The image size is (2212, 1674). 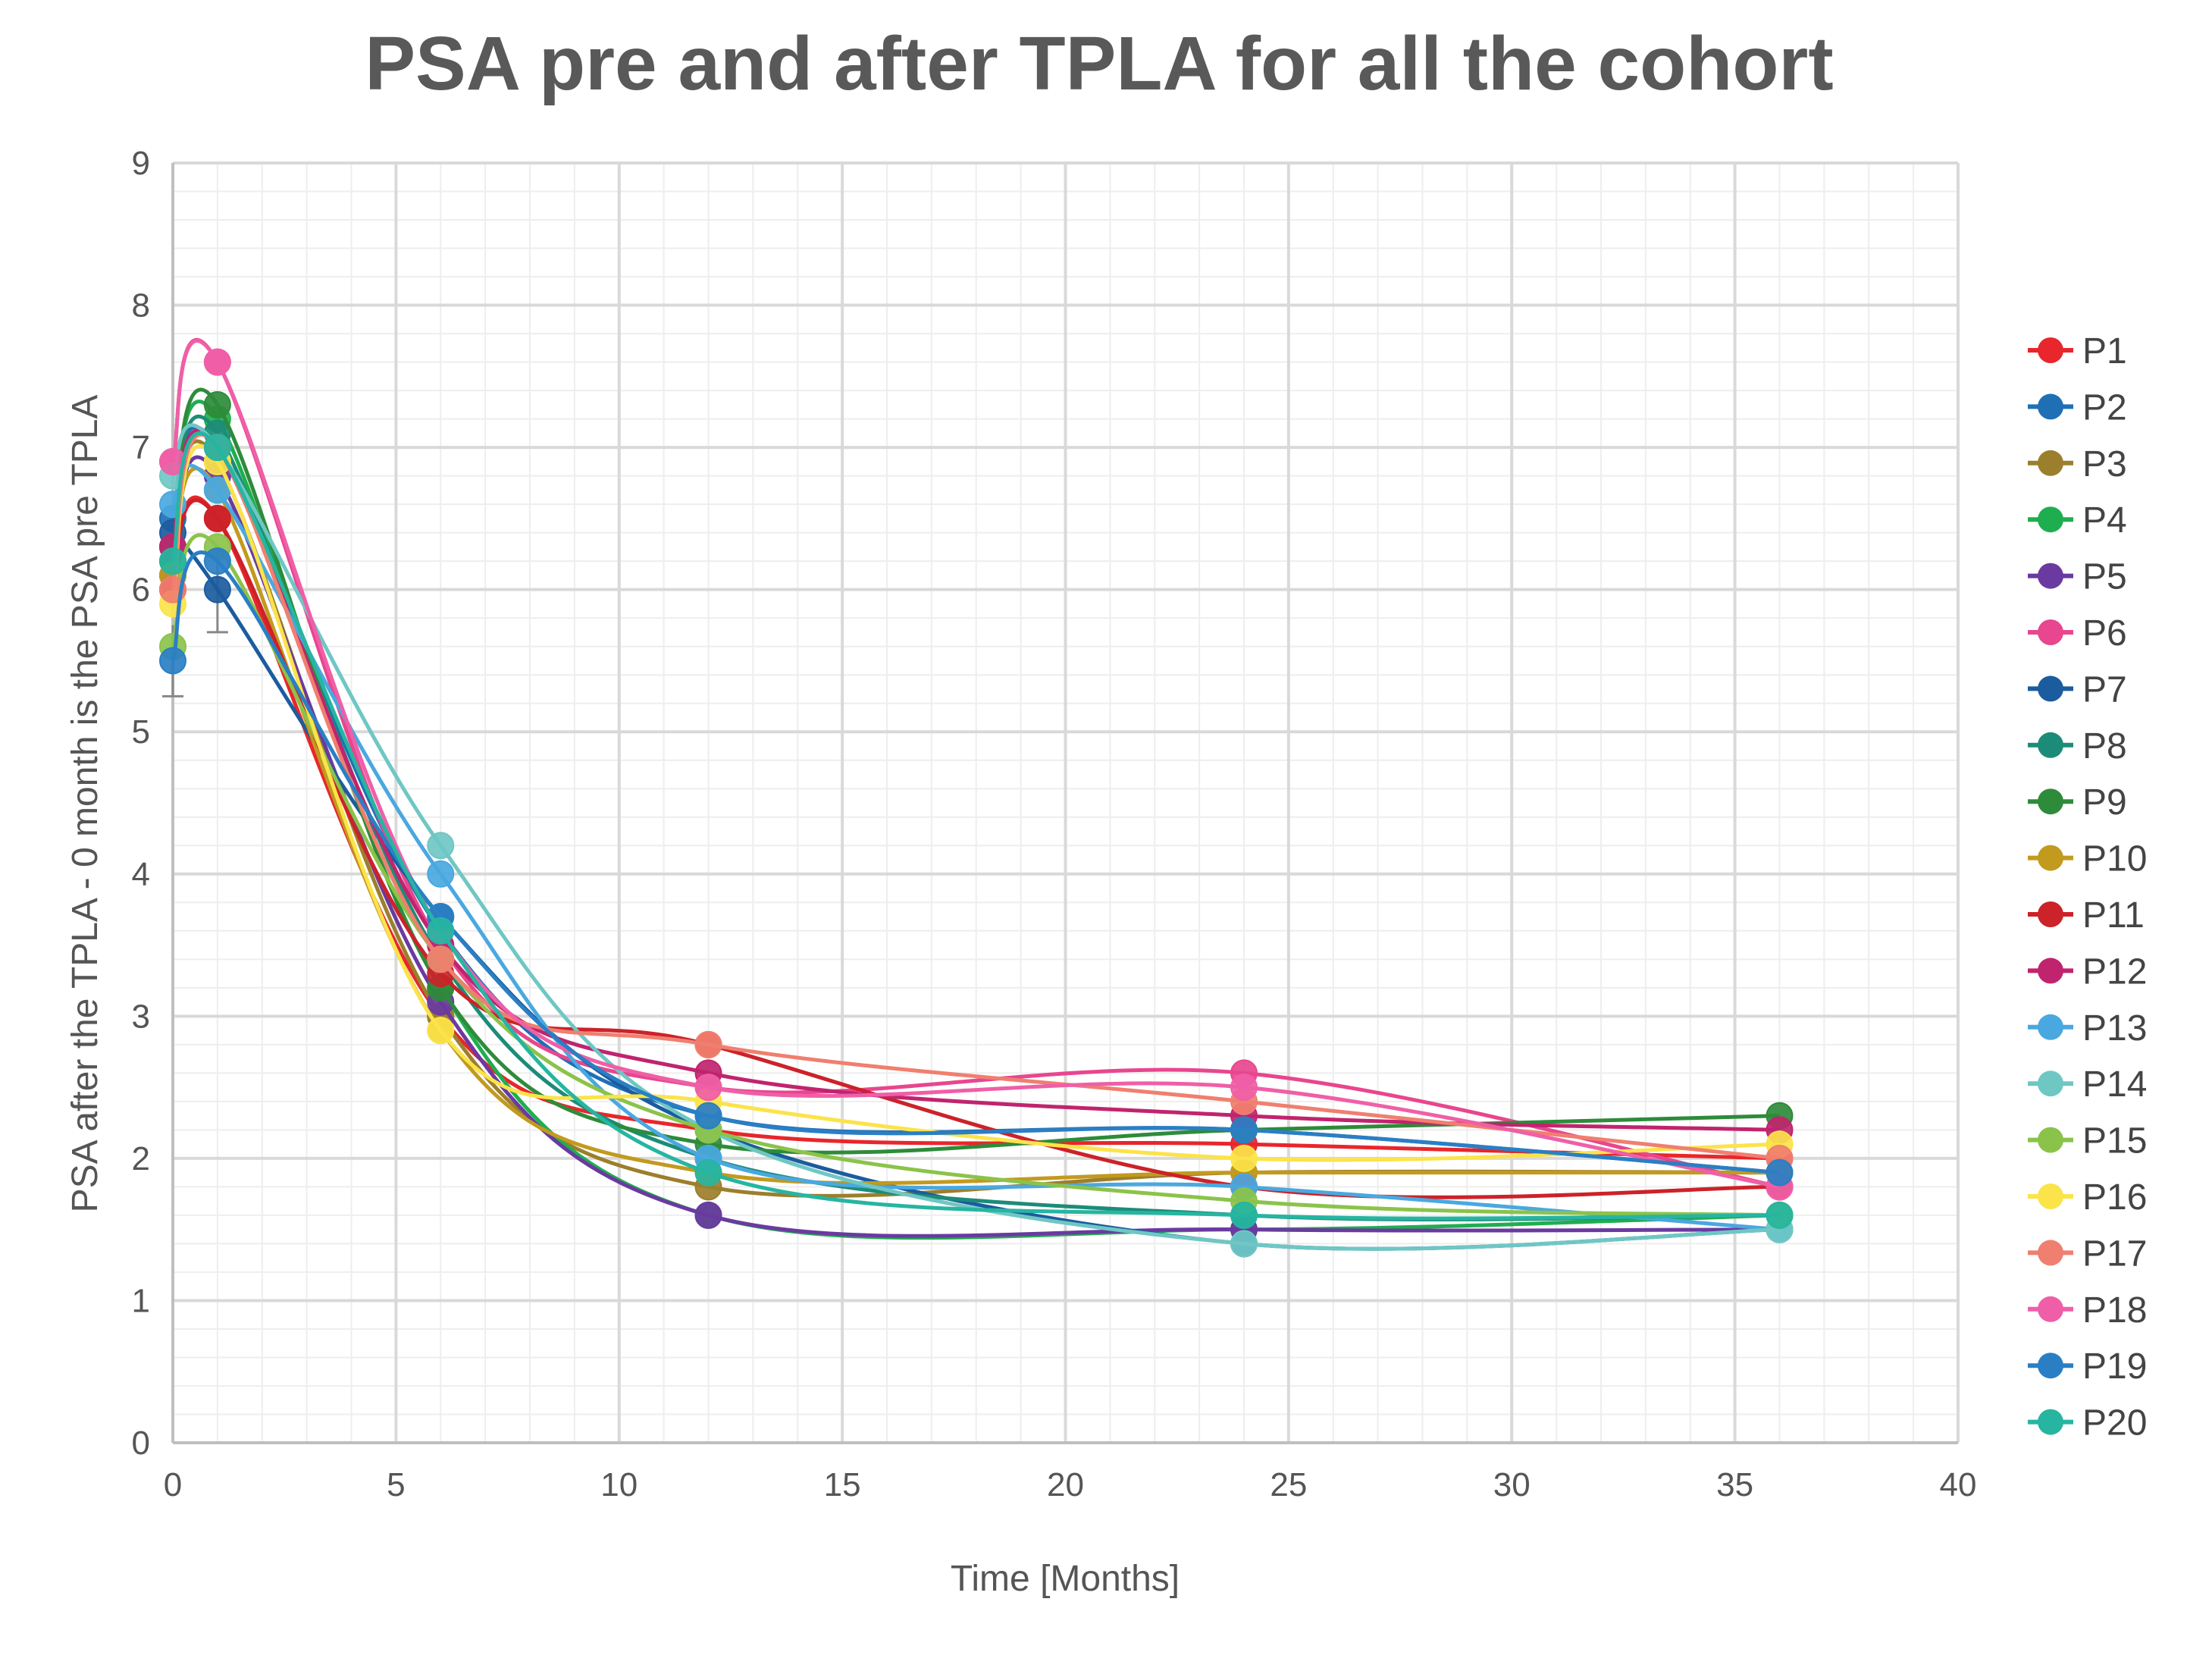 I want to click on legend-item-P4: P4, so click(x=2077, y=520).